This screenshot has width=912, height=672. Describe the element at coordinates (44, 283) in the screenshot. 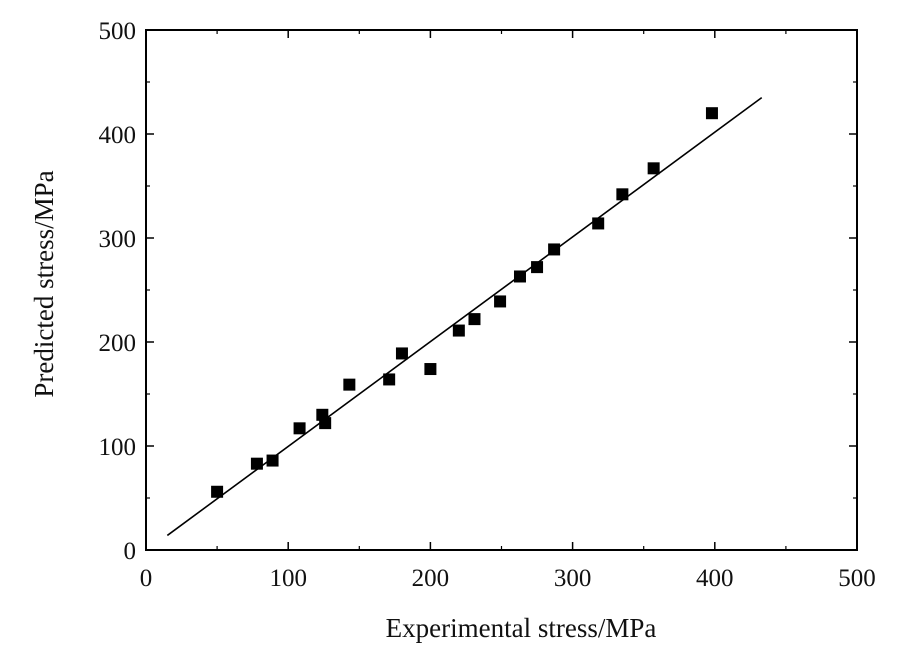

I see `y-axis-title: Predicted stress/MPa` at that location.